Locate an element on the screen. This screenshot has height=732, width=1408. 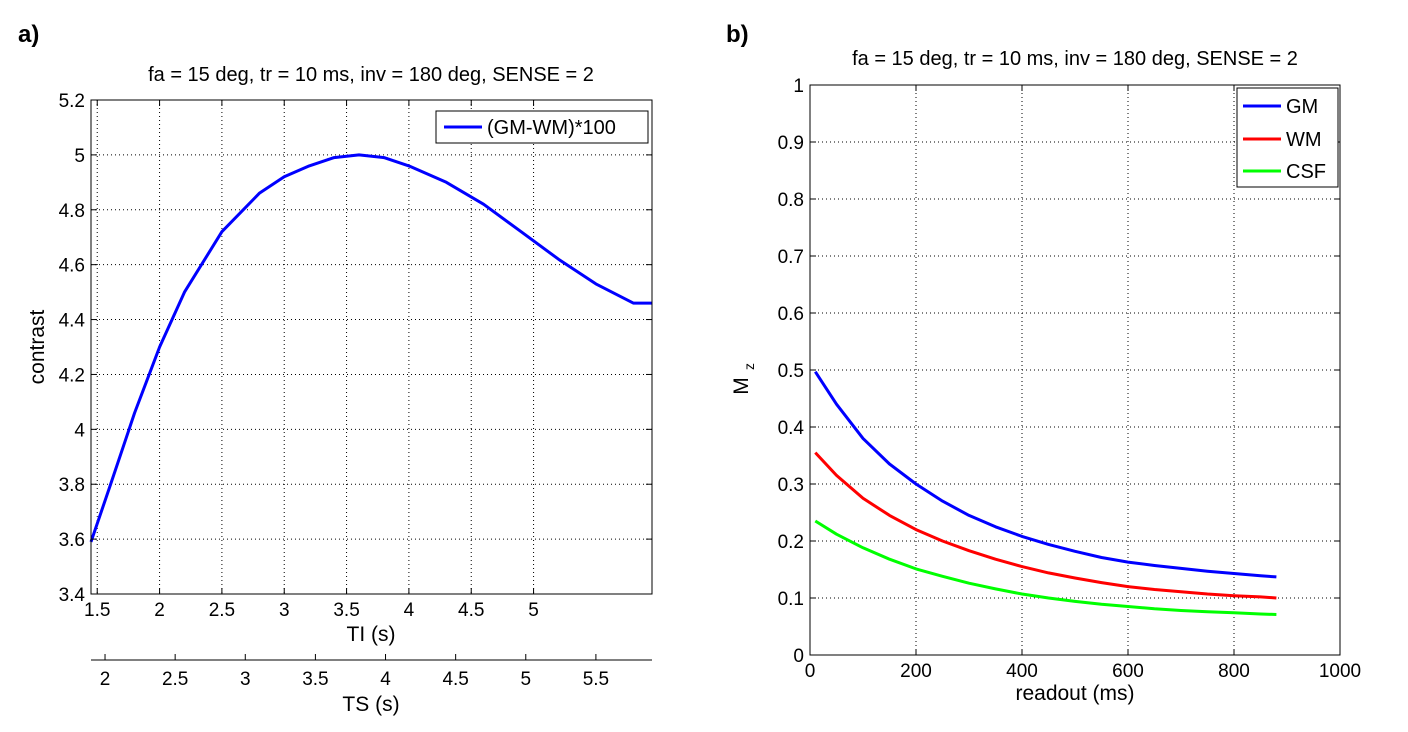
panel-b-legend-entry-csf: CSF is located at coordinates (1306, 172).